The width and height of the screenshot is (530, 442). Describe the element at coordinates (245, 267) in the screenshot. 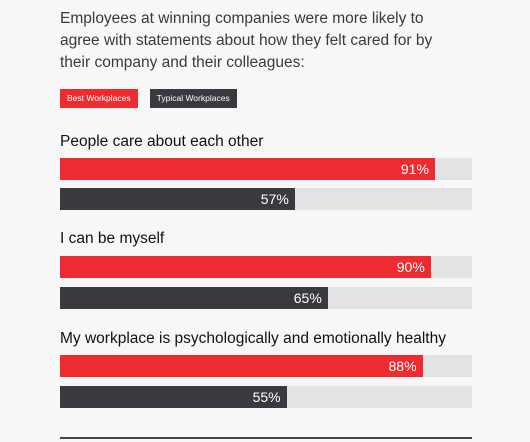

I see `bar-myself-best: 90%` at that location.